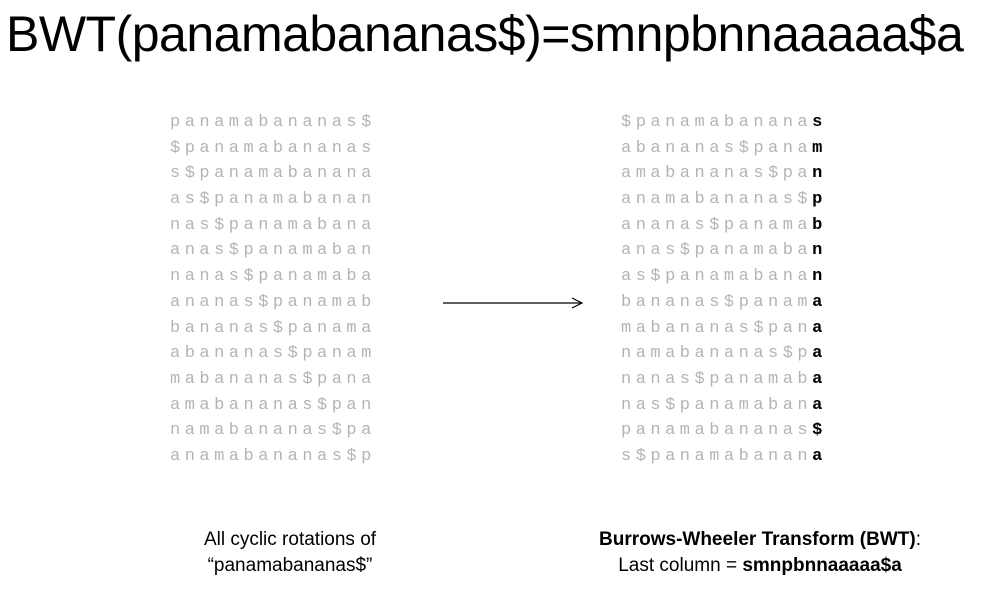  Describe the element at coordinates (717, 174) in the screenshot. I see `sorted-rotation-prefix: amabananas$pa` at that location.